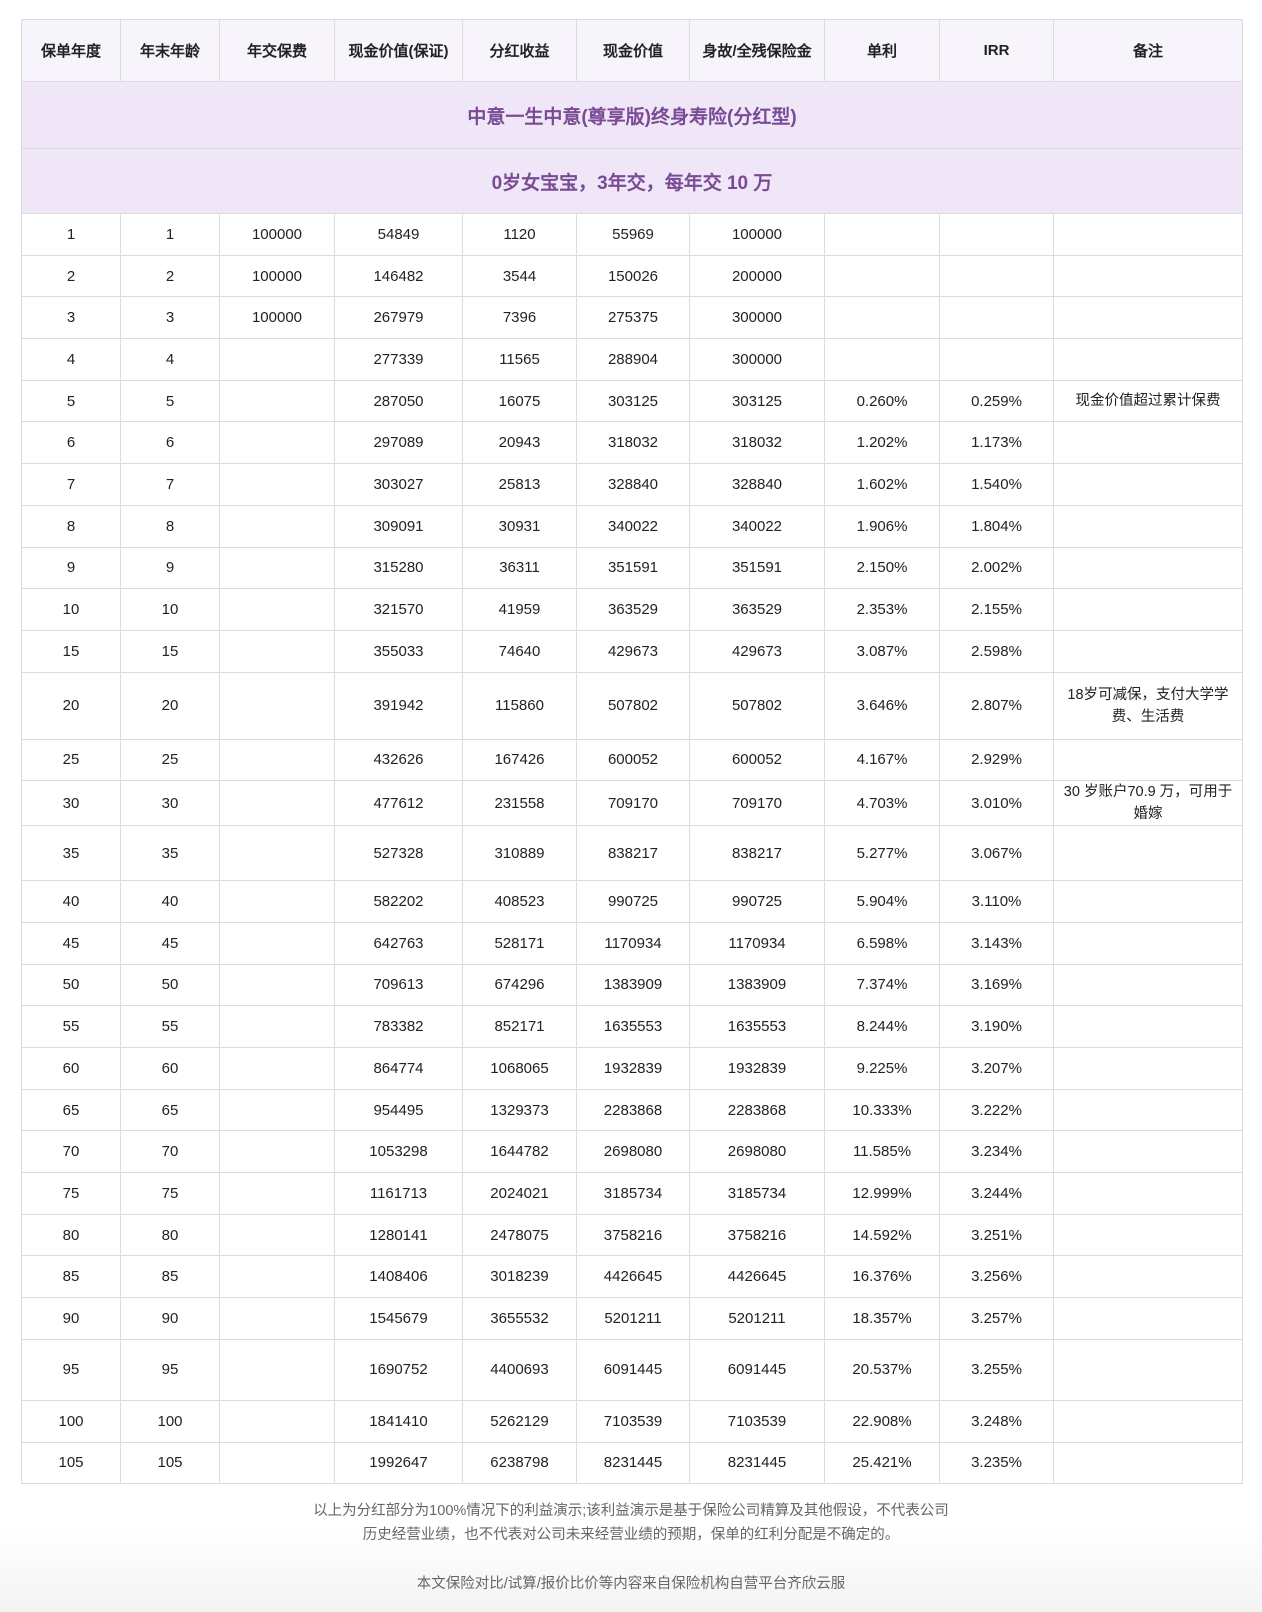  Describe the element at coordinates (519, 651) in the screenshot. I see `table-cell: 74640` at that location.